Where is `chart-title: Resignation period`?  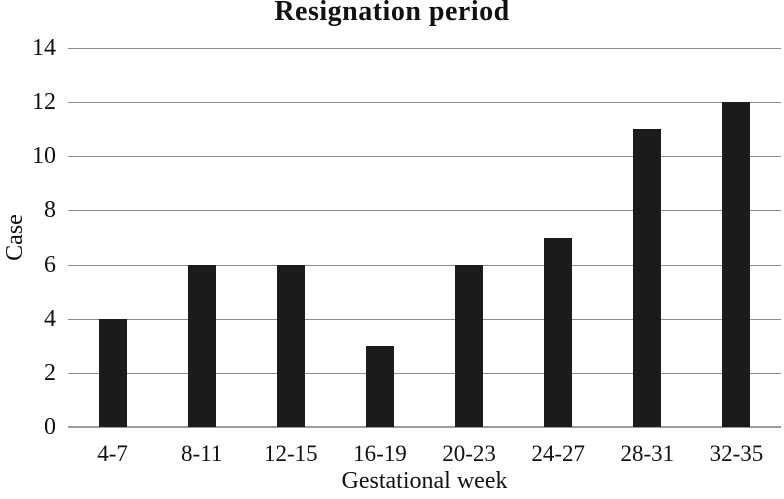 chart-title: Resignation period is located at coordinates (392, 13).